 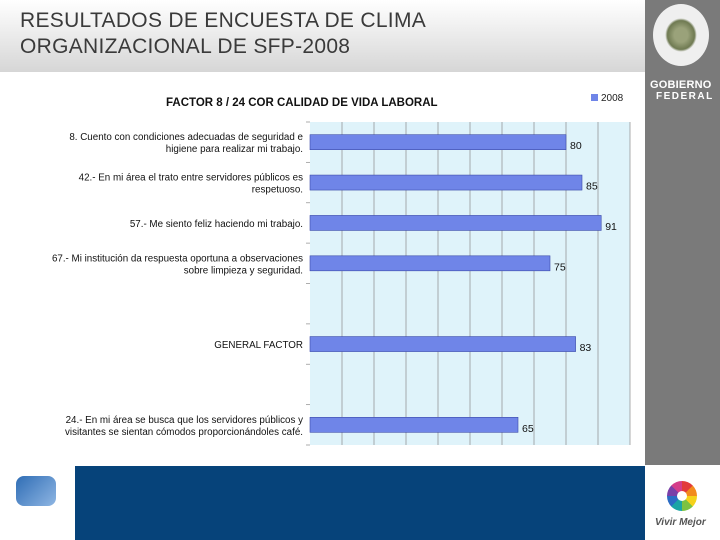 I want to click on flower-icon, so click(x=682, y=496).